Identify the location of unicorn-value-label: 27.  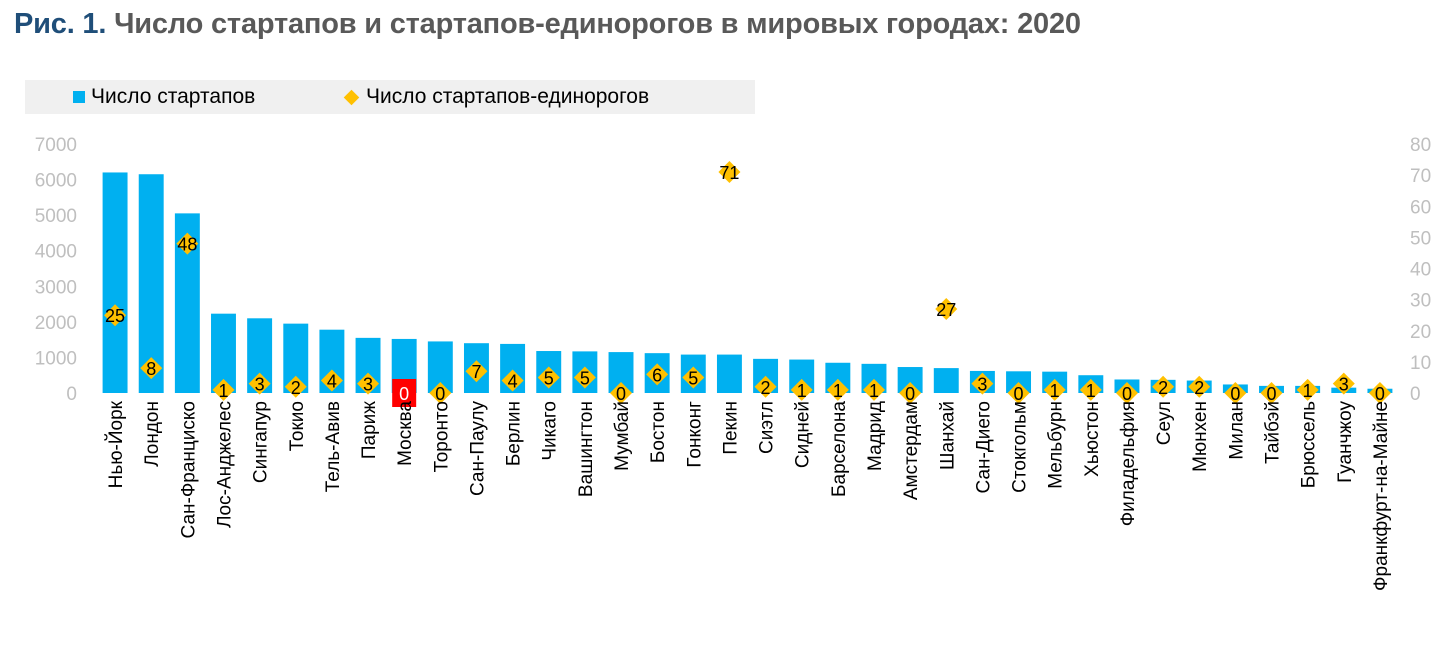
(946, 310).